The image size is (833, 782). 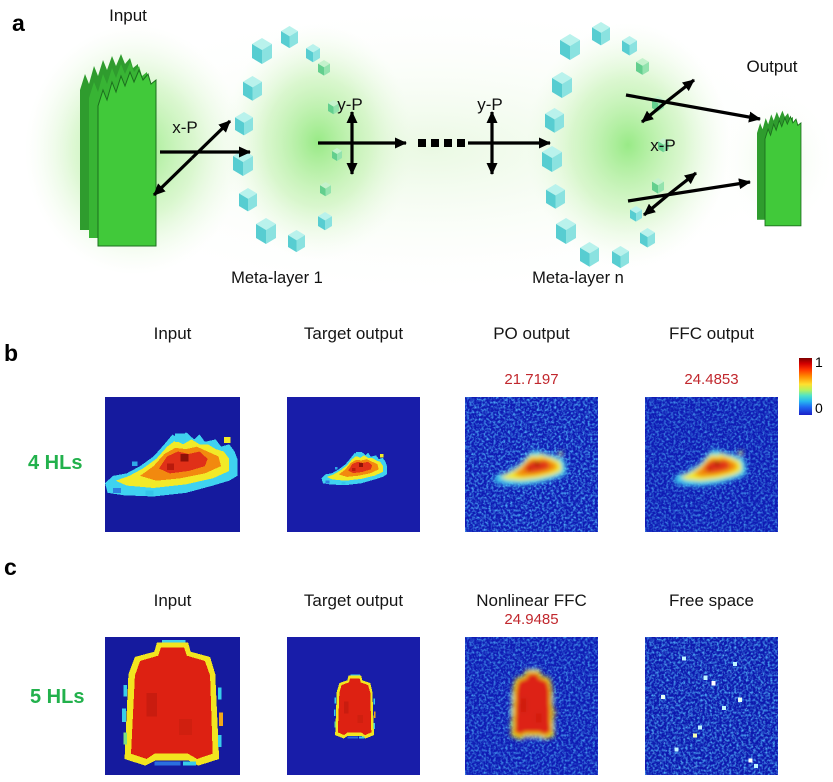 What do you see at coordinates (531, 600) in the screenshot?
I see `column-header-c-nonlinear-ffc: Nonlinear FFC` at bounding box center [531, 600].